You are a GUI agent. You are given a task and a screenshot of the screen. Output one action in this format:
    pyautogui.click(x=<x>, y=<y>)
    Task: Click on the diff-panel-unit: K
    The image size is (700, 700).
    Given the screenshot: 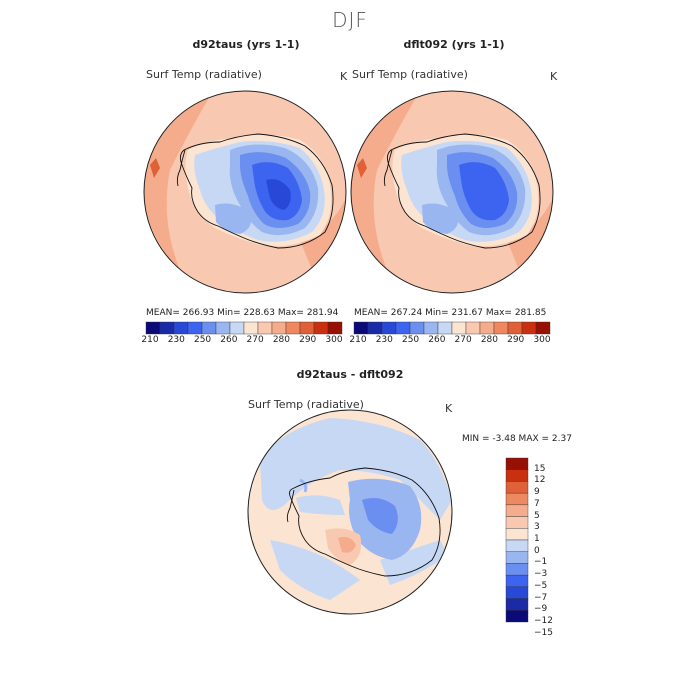 What is the action you would take?
    pyautogui.click(x=449, y=408)
    